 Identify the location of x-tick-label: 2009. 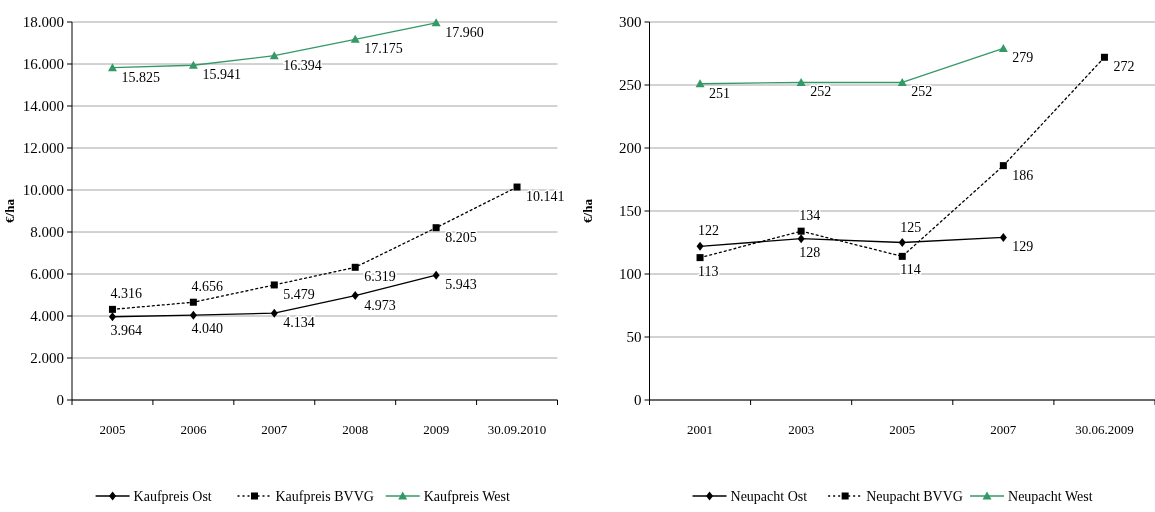
(436, 429).